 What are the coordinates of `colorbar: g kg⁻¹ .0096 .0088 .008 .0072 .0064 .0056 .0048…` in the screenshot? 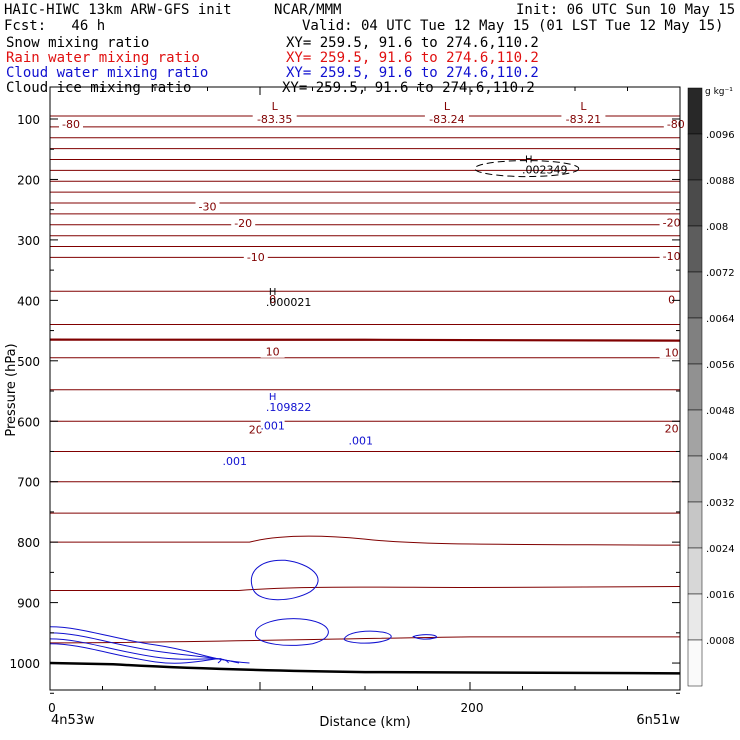 It's located at (711, 387).